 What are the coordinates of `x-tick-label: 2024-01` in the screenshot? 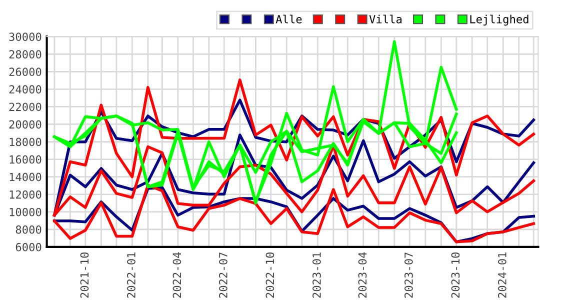 It's located at (502, 275).